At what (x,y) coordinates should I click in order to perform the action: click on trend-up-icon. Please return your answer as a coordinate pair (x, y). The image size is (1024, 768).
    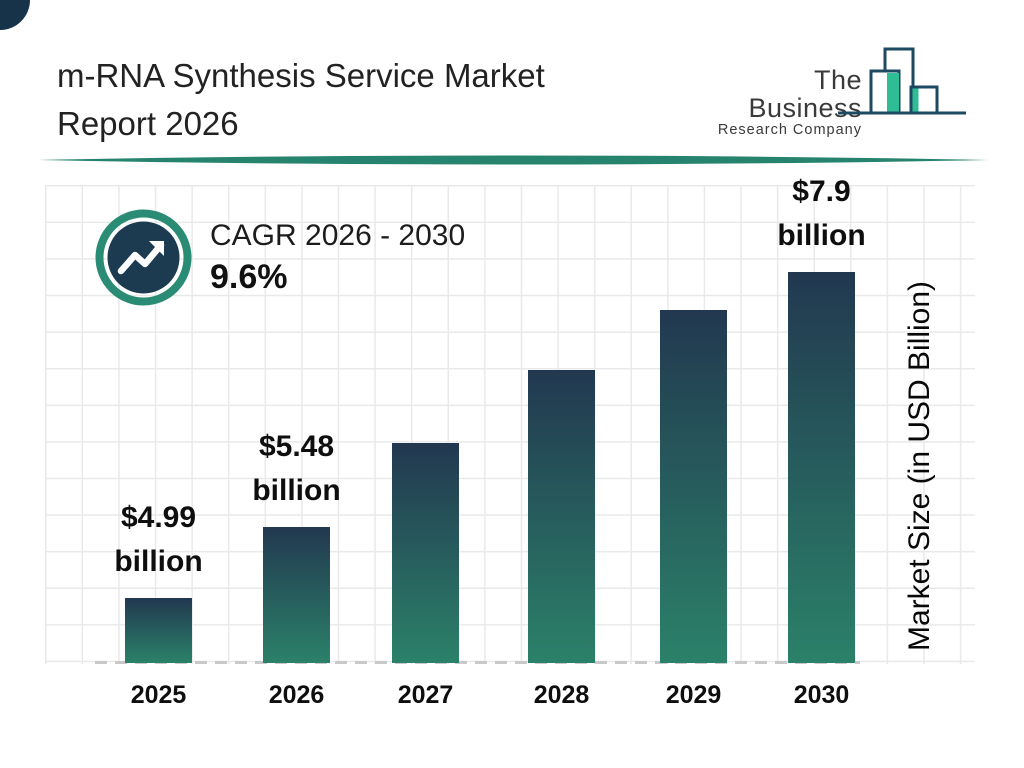
    Looking at the image, I should click on (143, 257).